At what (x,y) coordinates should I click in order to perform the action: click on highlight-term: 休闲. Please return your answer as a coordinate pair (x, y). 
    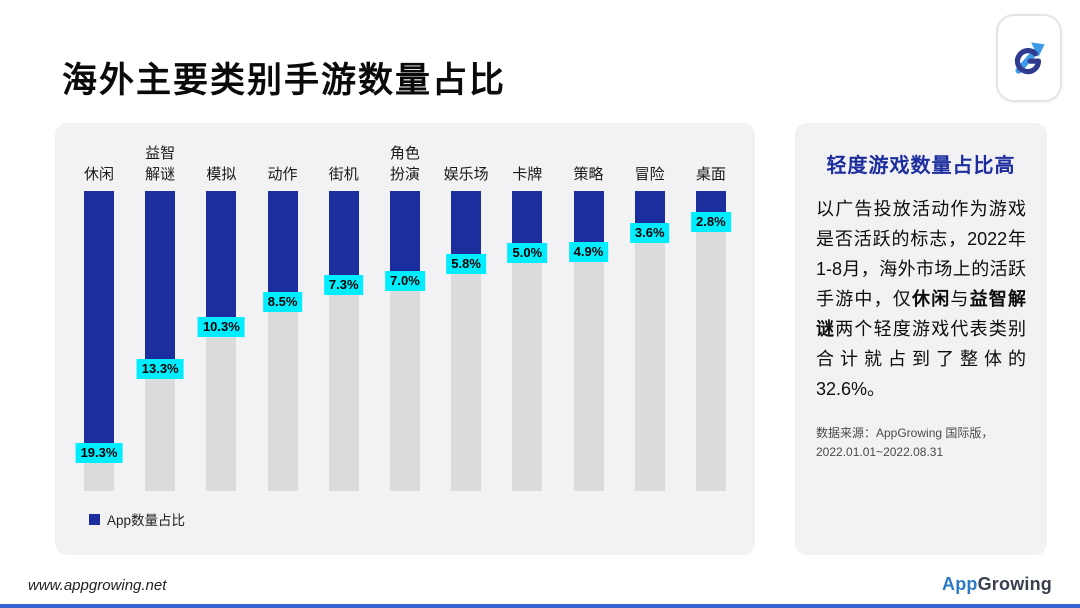
    Looking at the image, I should click on (931, 299).